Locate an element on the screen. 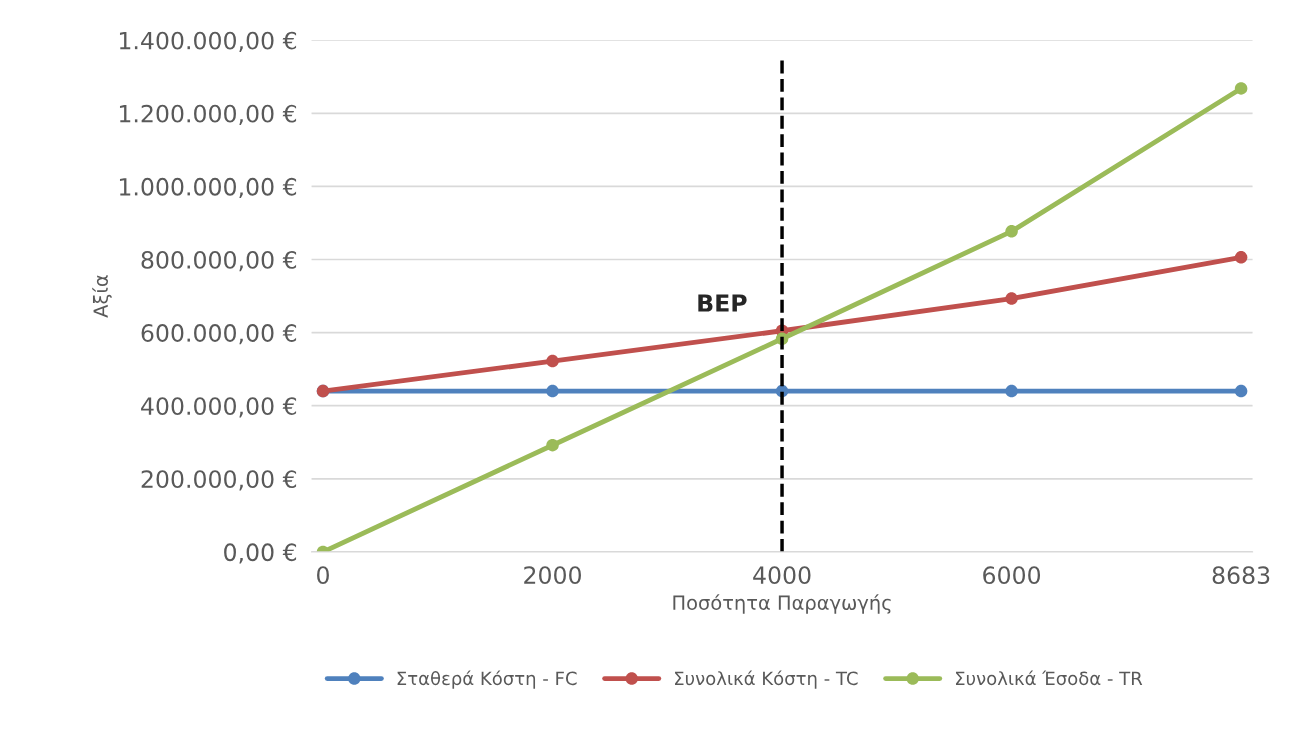 This screenshot has height=731, width=1298. y-tick-label: 1.000.000,00 € is located at coordinates (208, 188).